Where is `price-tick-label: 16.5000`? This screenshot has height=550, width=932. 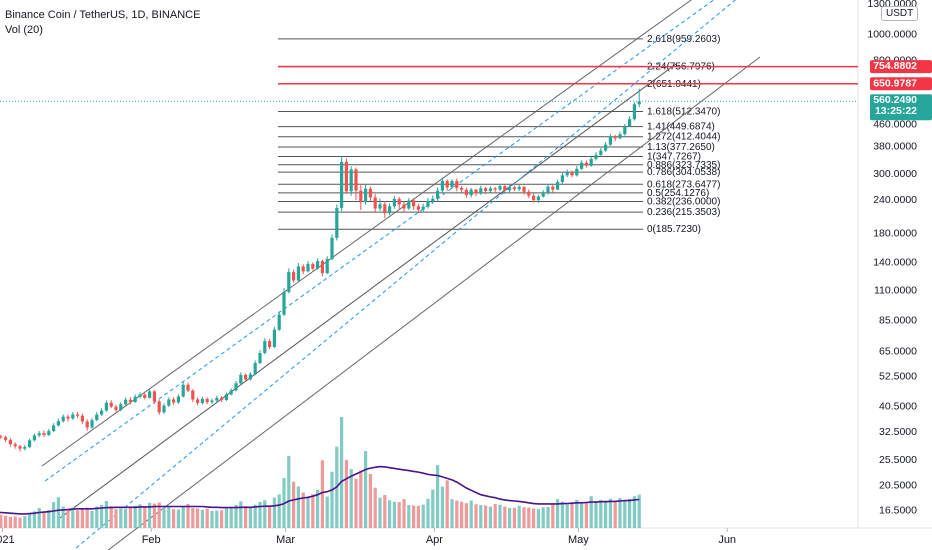
price-tick-label: 16.5000 is located at coordinates (898, 511).